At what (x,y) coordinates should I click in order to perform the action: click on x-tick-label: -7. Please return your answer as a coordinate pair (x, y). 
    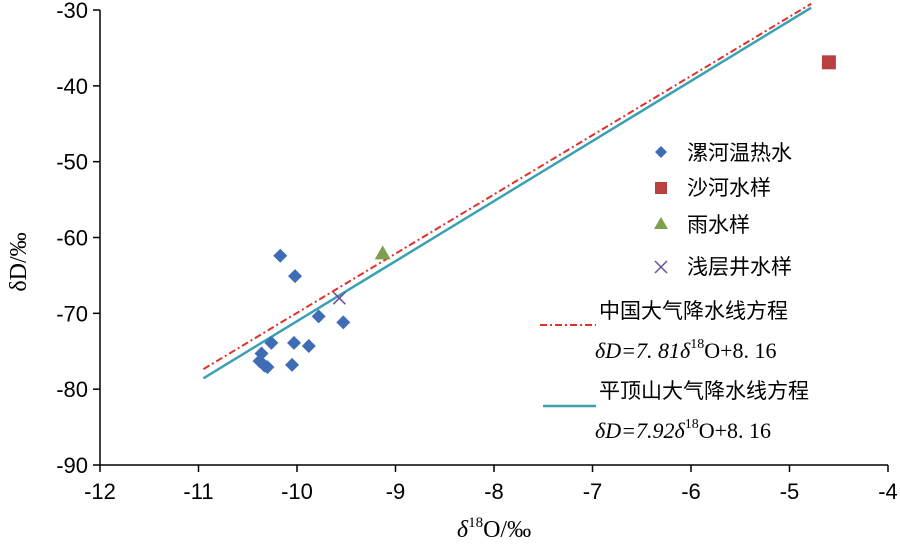
    Looking at the image, I should click on (593, 491).